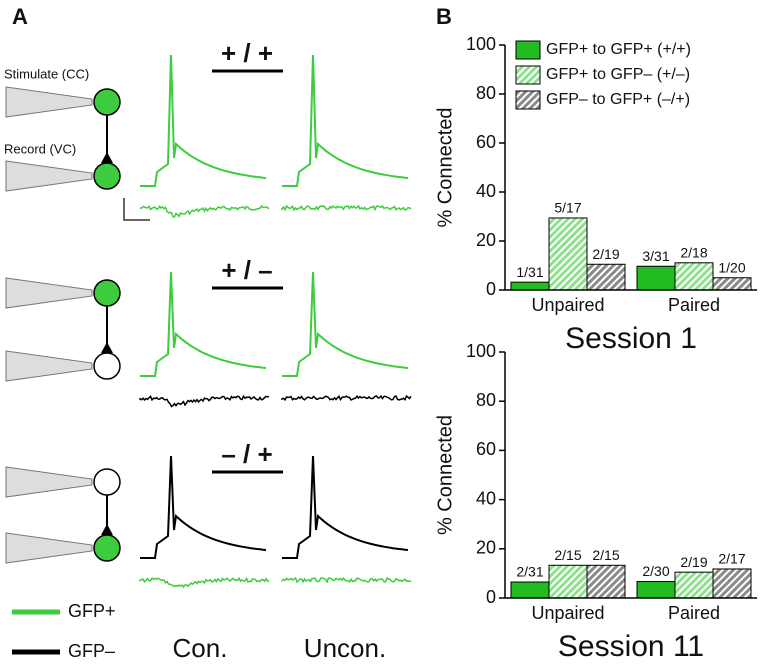  What do you see at coordinates (731, 559) in the screenshot?
I see `value-label: 2/17` at bounding box center [731, 559].